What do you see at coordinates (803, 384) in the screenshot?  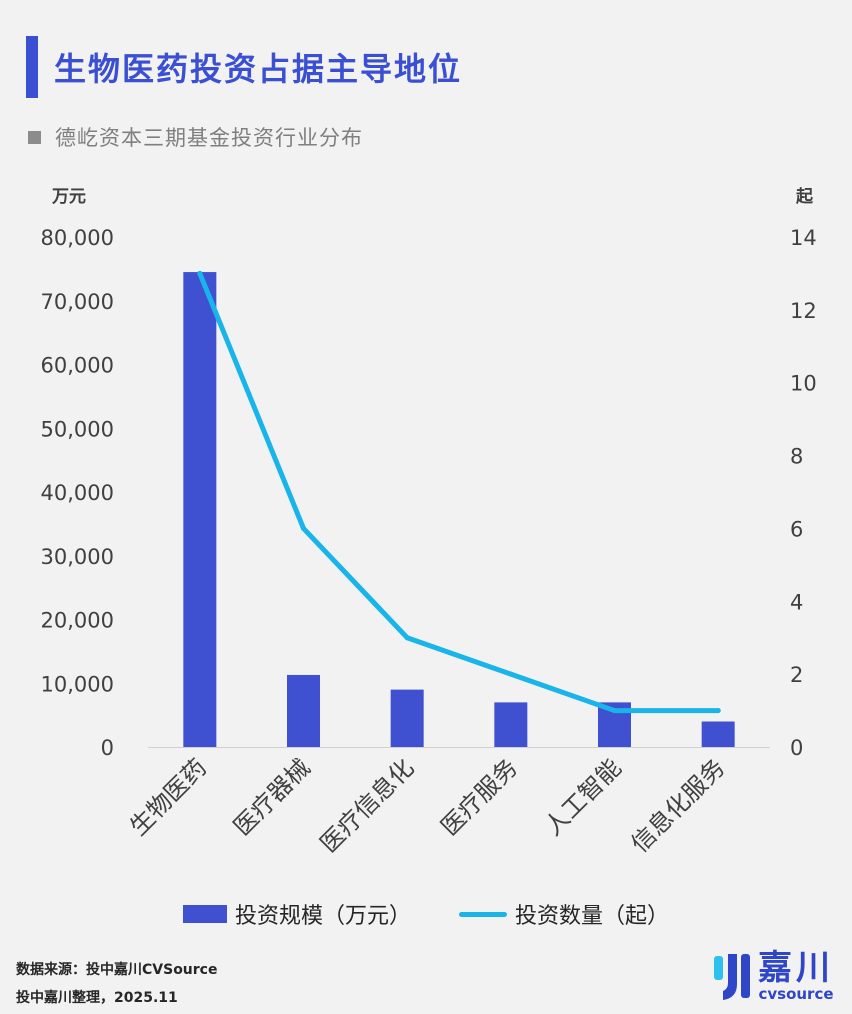 I see `right-axis-tick-label: 10` at bounding box center [803, 384].